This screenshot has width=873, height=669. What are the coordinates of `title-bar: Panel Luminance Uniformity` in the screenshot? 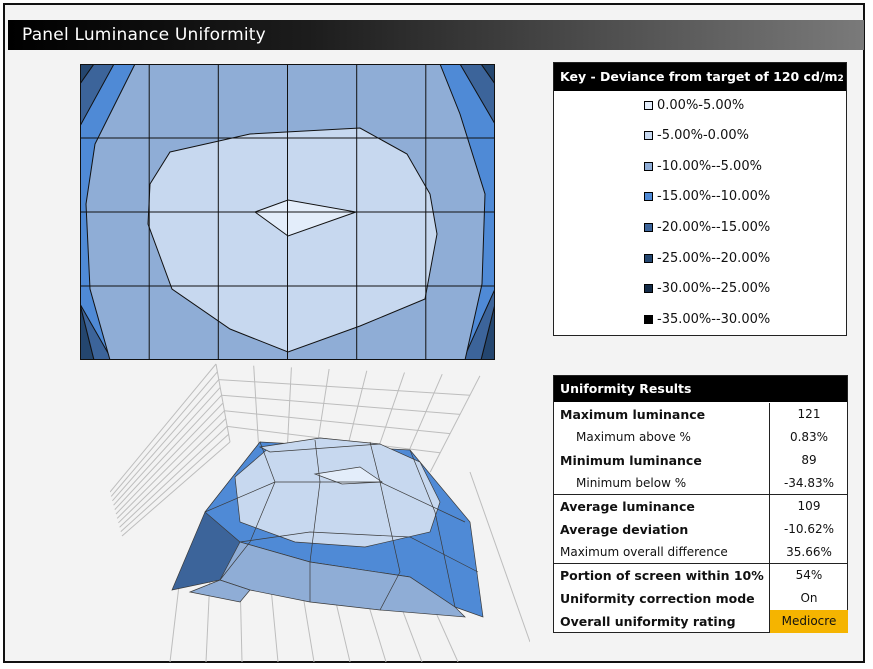 It's located at (436, 35).